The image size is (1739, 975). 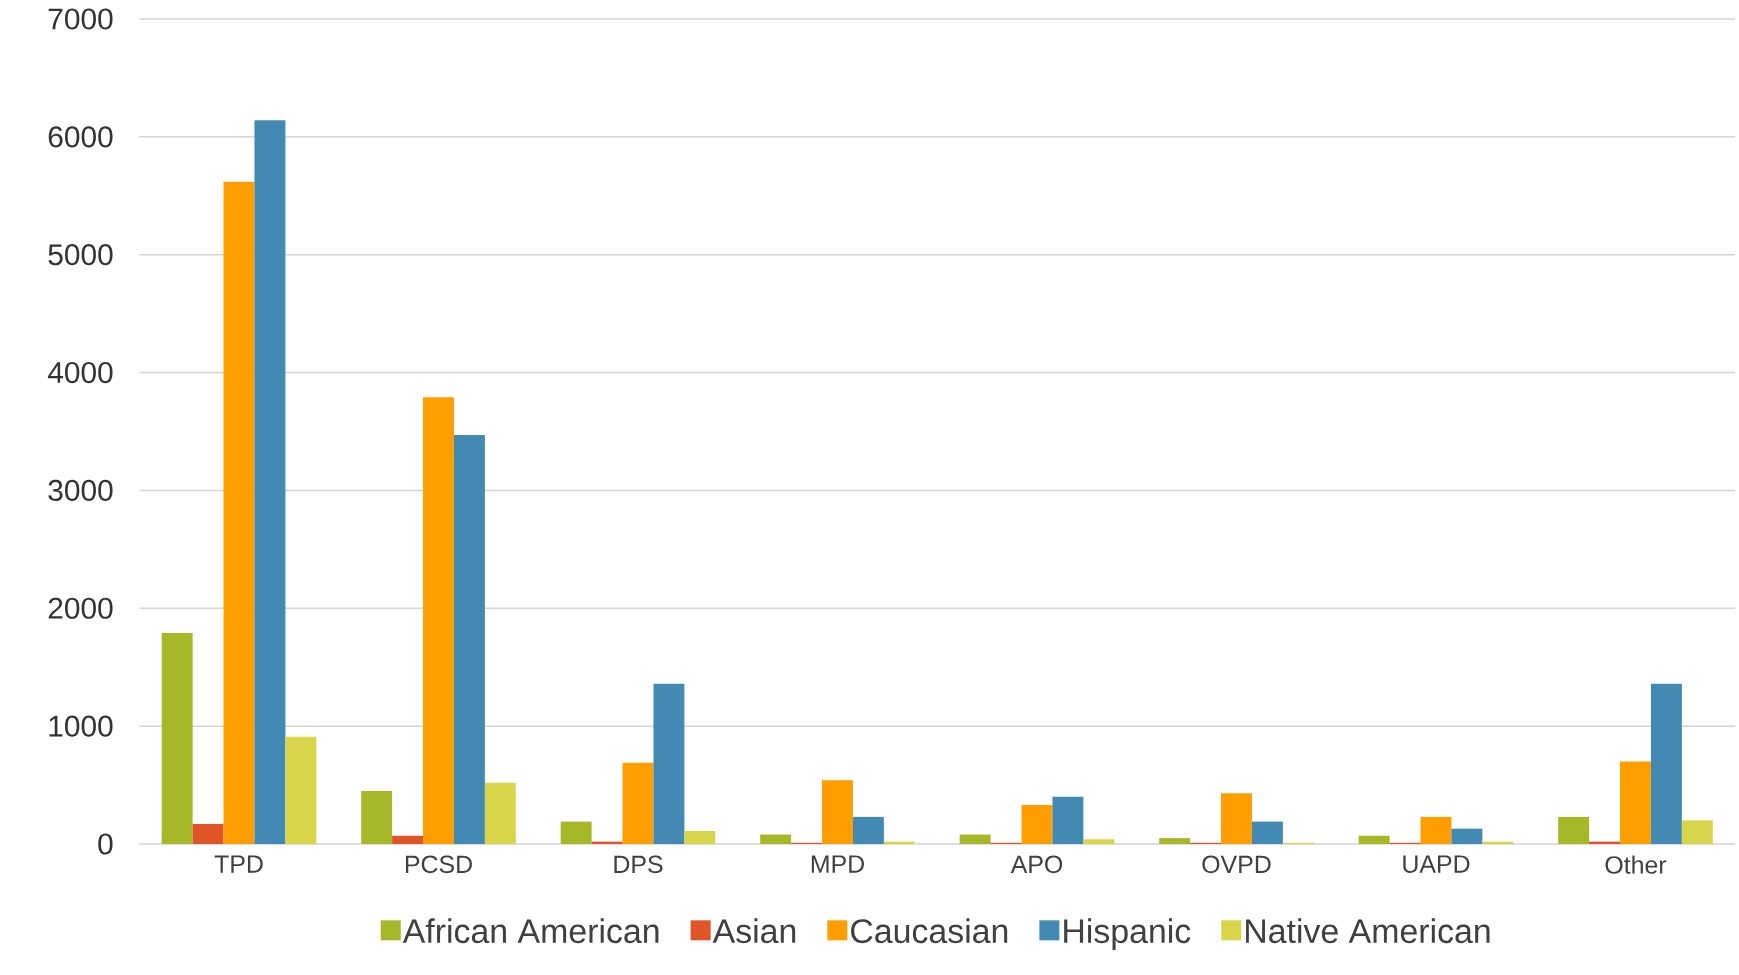 I want to click on x-tick-label: MPD, so click(x=837, y=864).